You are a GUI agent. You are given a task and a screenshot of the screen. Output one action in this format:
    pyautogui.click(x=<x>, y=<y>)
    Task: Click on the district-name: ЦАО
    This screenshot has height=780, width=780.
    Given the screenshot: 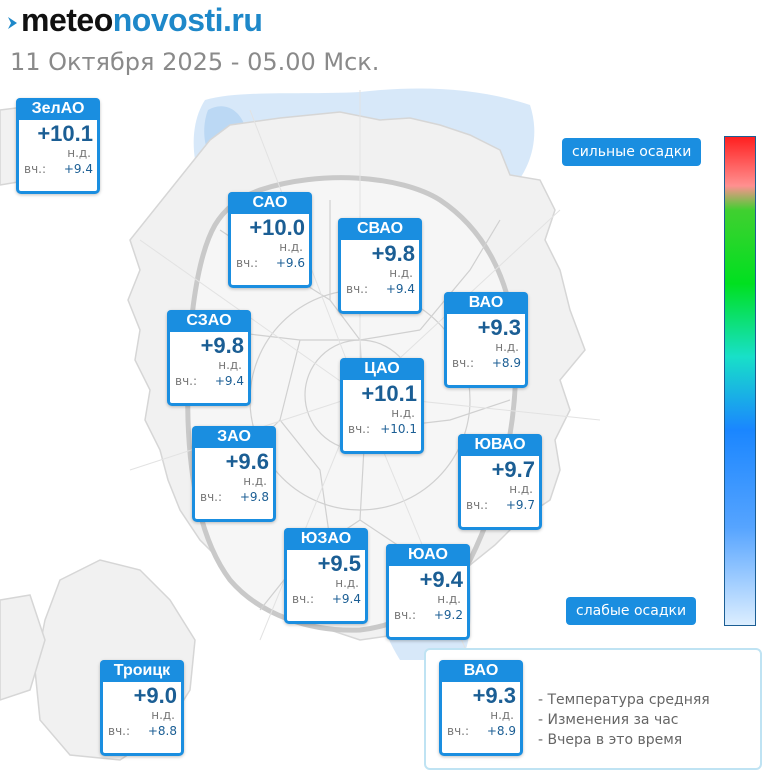 What is the action you would take?
    pyautogui.click(x=382, y=369)
    